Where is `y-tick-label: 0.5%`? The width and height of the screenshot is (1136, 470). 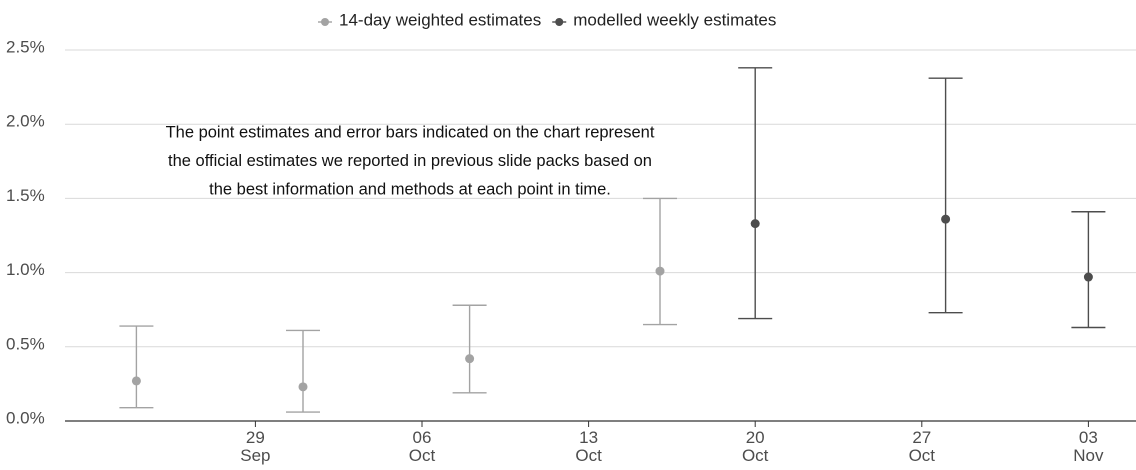
y-tick-label: 0.5% is located at coordinates (25, 343).